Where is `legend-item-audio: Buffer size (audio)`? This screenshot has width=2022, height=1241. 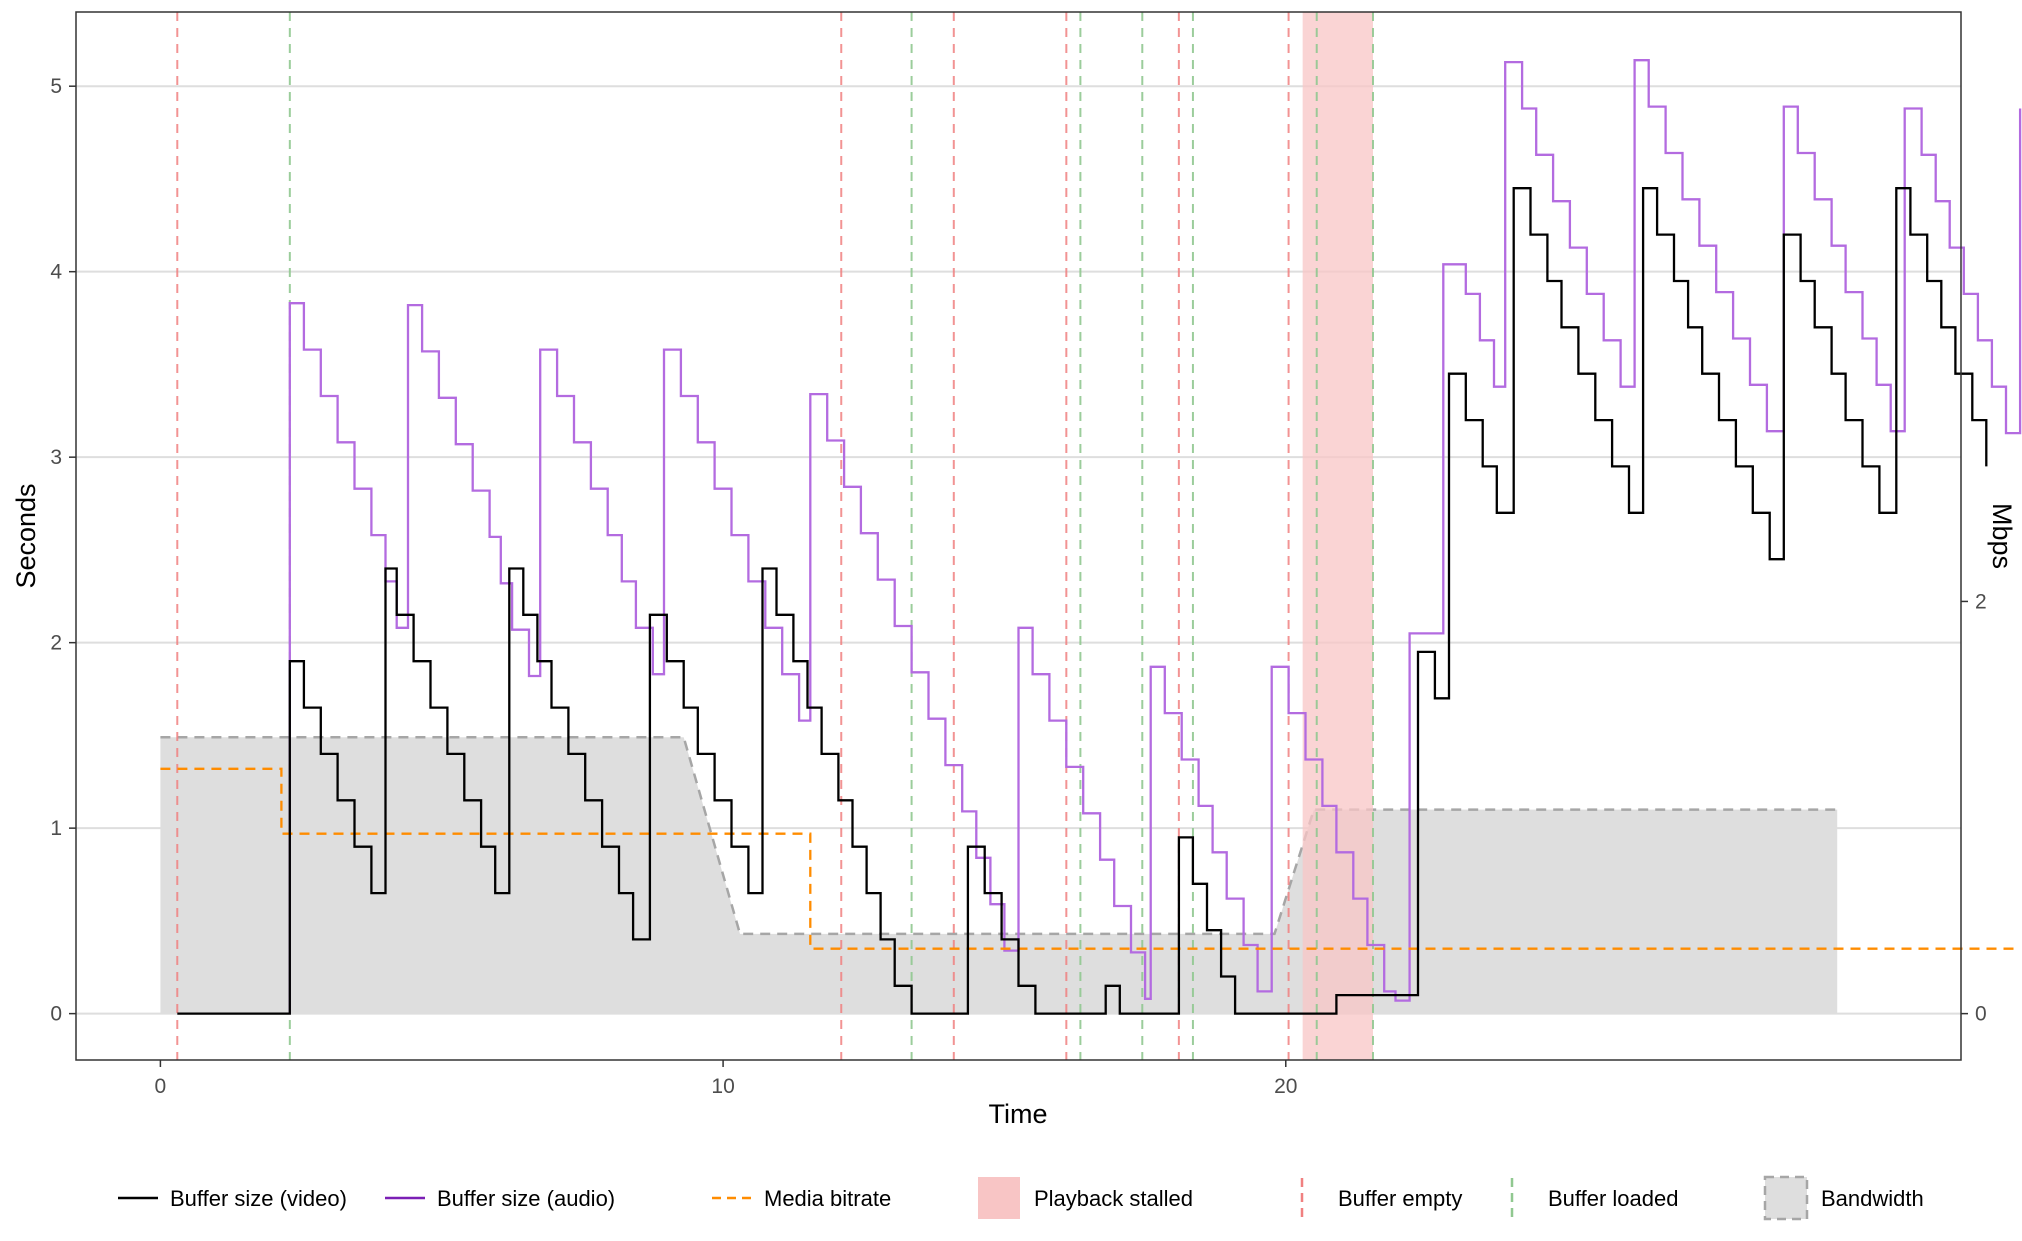
legend-item-audio: Buffer size (audio) is located at coordinates (500, 1198).